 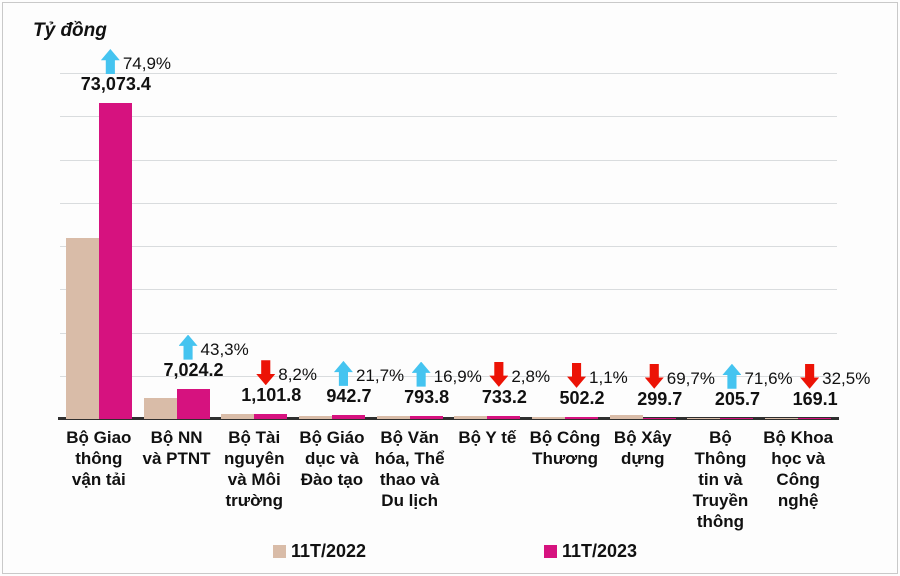 I want to click on legend-label-2022: 11T/2022, so click(x=329, y=551).